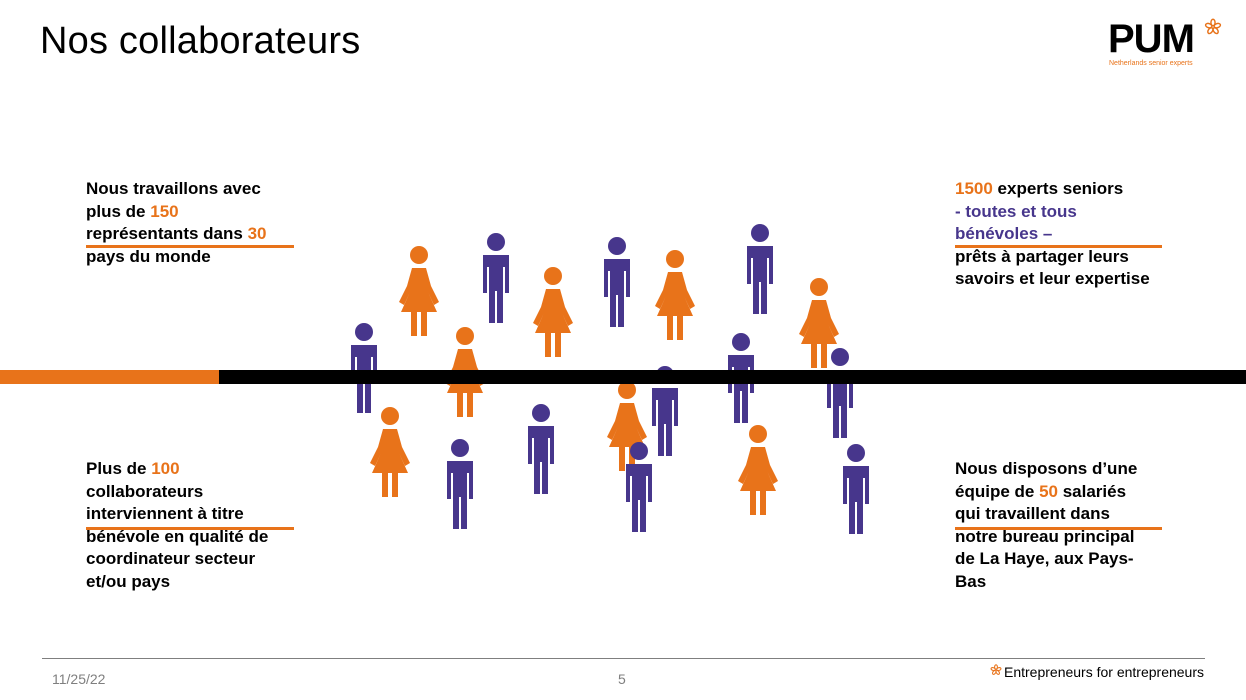 This screenshot has height=700, width=1246. I want to click on text-line: représentants dans 30, so click(196, 234).